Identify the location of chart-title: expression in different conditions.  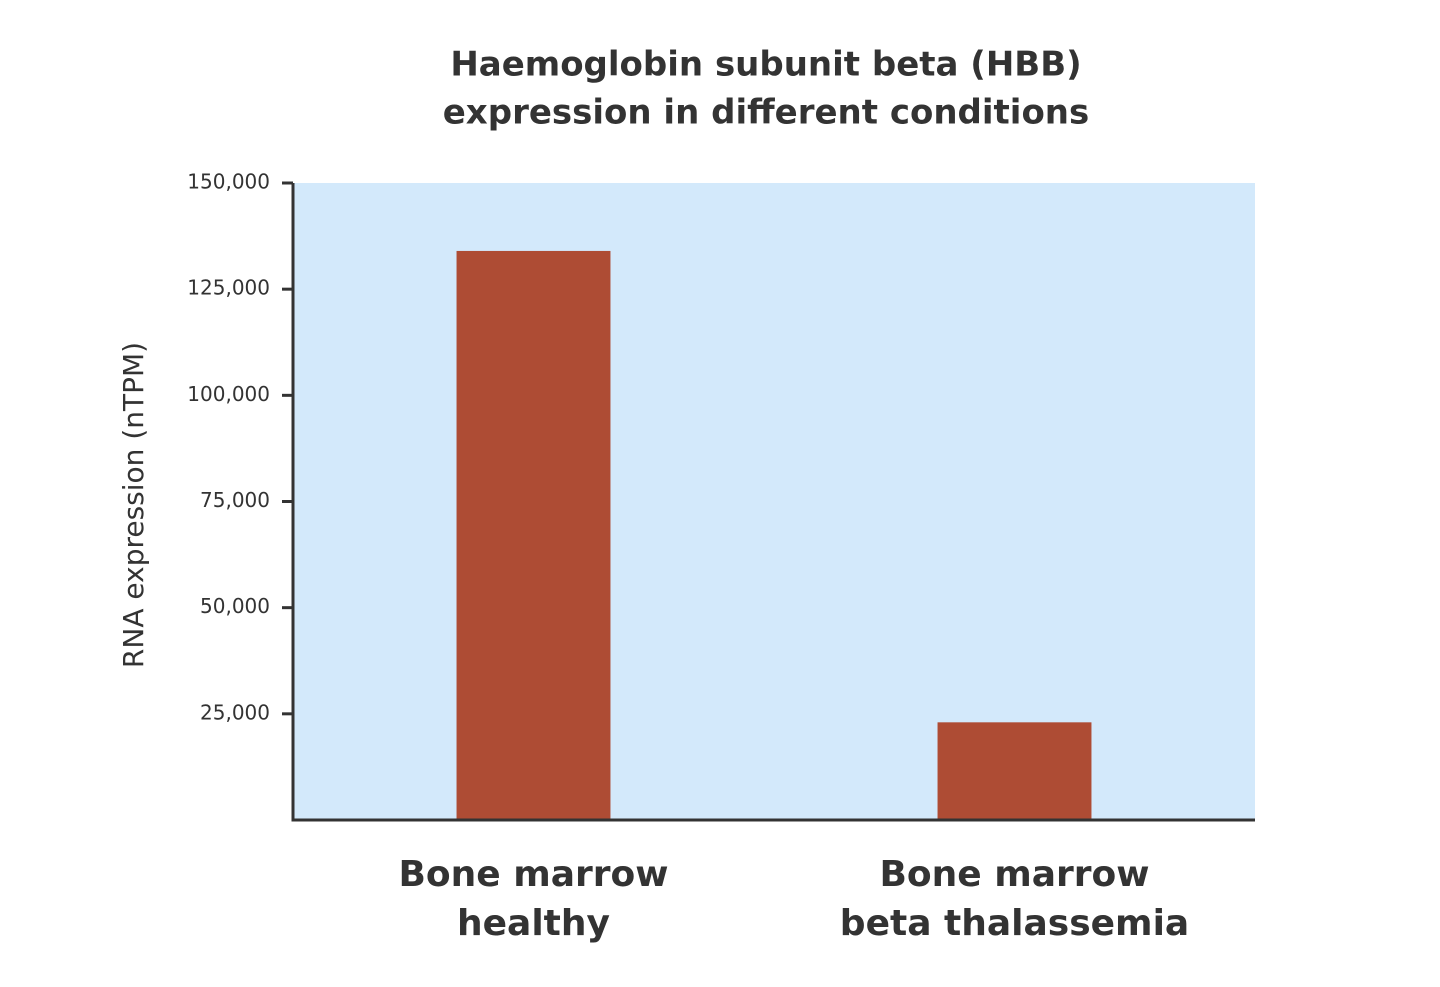
(766, 113).